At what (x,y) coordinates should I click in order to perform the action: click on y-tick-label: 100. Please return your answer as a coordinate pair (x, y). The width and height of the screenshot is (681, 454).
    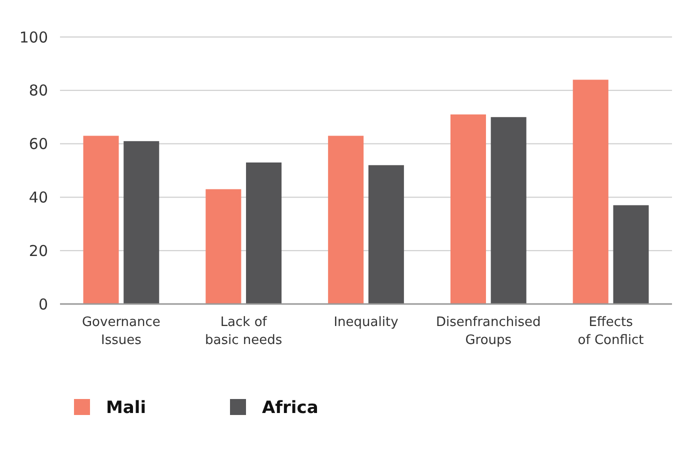
    Looking at the image, I should click on (33, 37).